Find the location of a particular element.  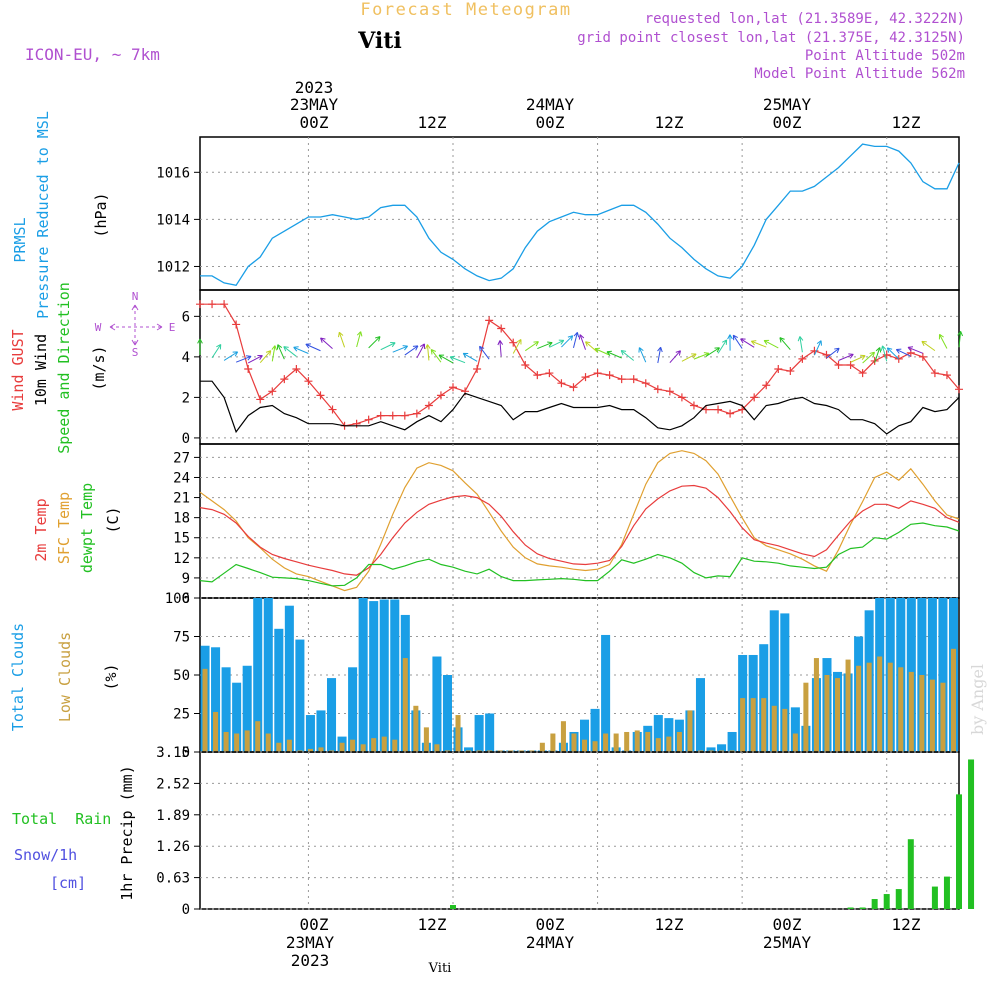

y-tick-label: 9 is located at coordinates (186, 579).